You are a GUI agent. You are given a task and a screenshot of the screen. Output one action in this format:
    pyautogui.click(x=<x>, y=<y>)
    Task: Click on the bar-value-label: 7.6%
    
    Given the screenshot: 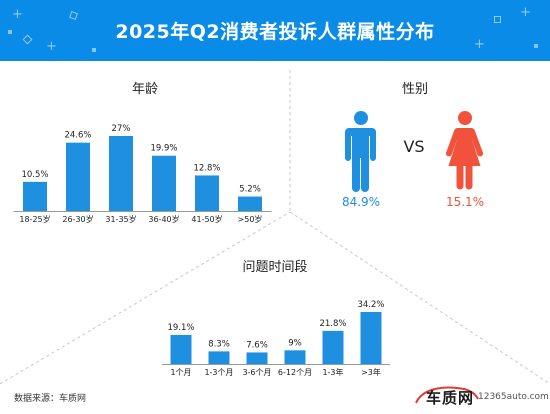 What is the action you would take?
    pyautogui.click(x=257, y=345)
    